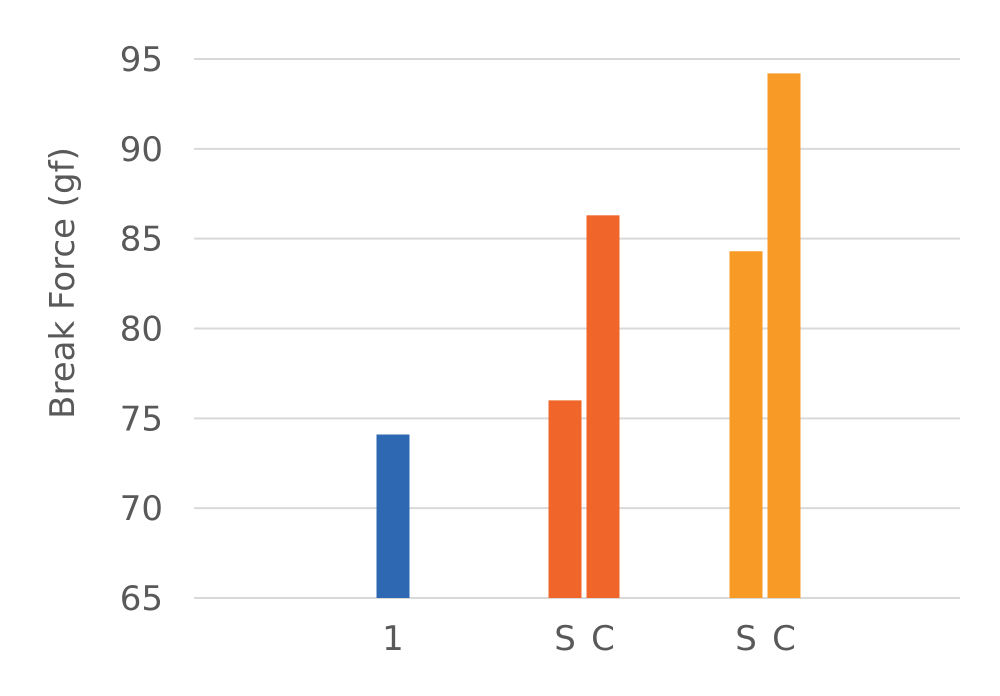  I want to click on y-tick-labels: 65 70 75 80 85 90 95, so click(141, 329).